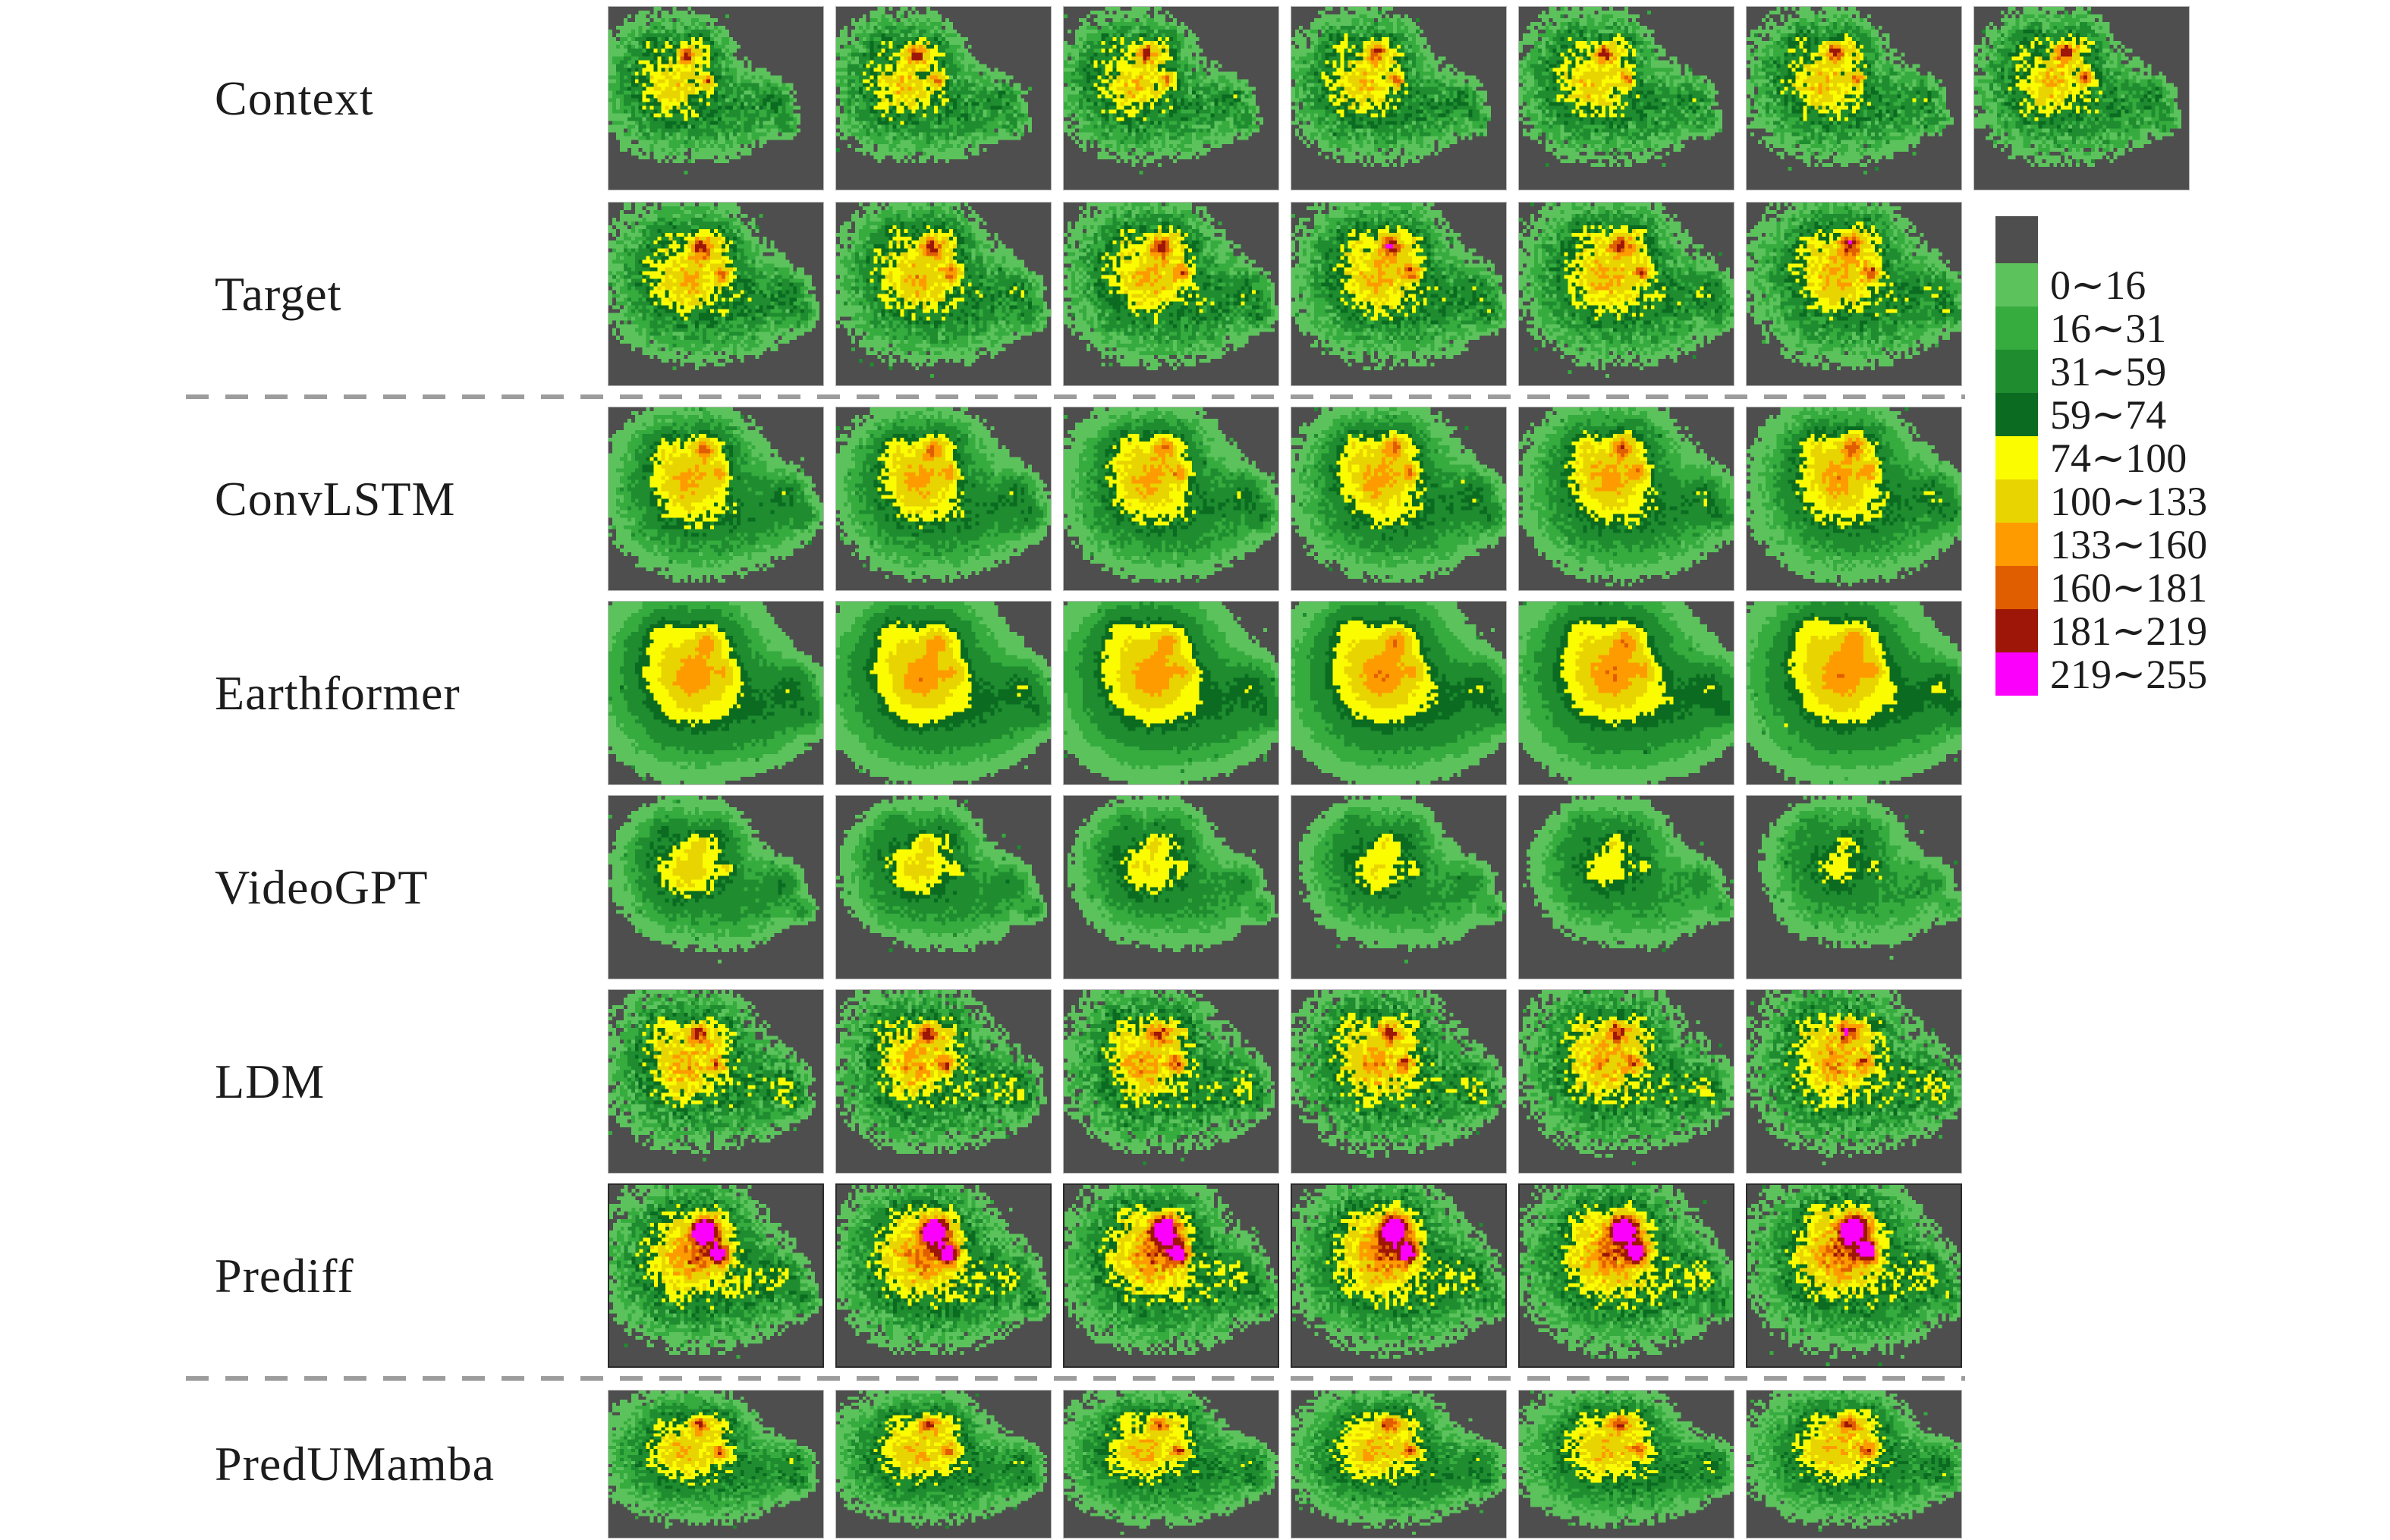 The height and width of the screenshot is (1540, 2390). I want to click on legend-range-label: 100∼133, so click(2129, 501).